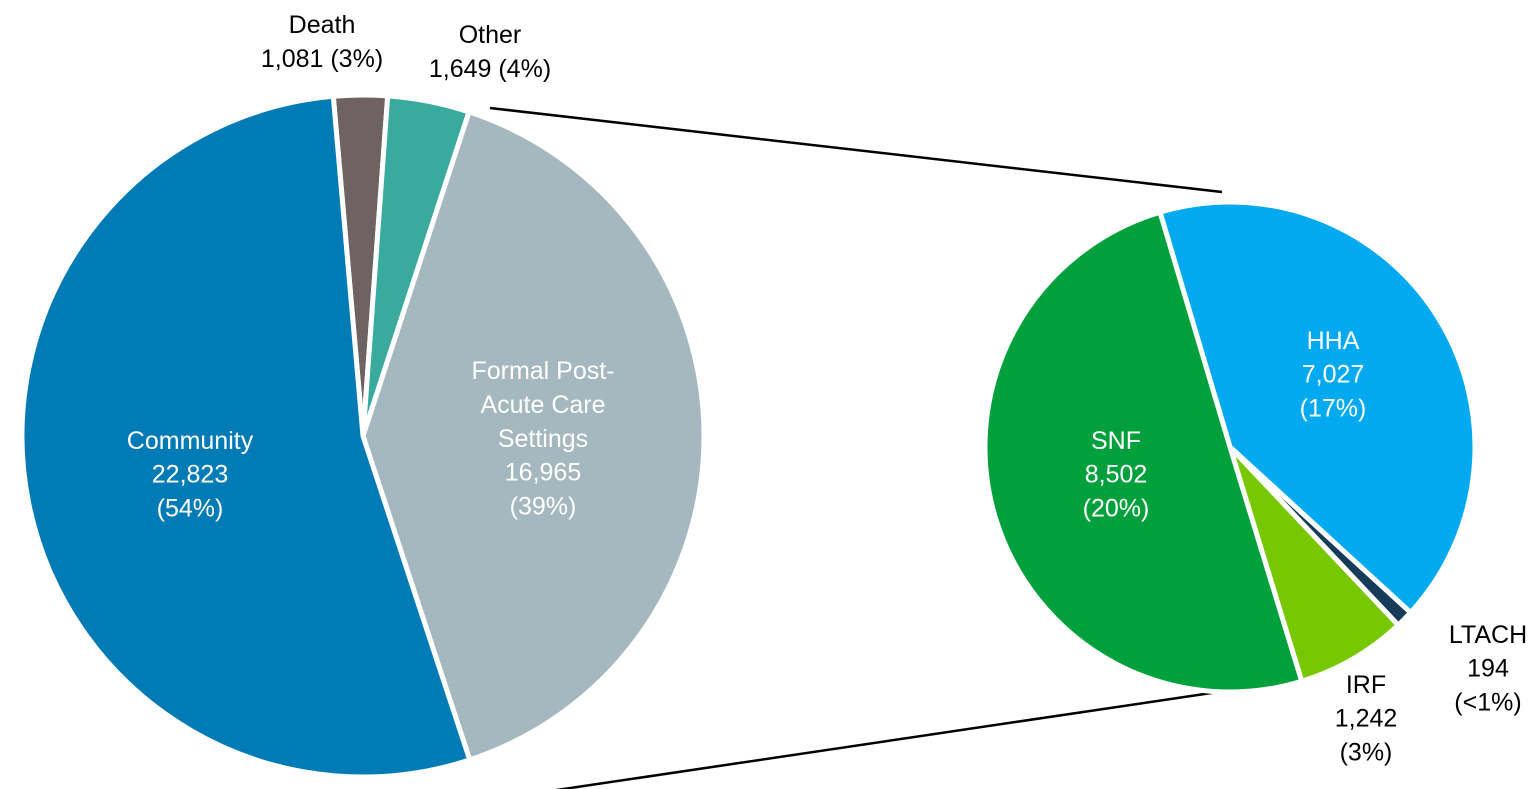  I want to click on label-line: Other, so click(490, 35).